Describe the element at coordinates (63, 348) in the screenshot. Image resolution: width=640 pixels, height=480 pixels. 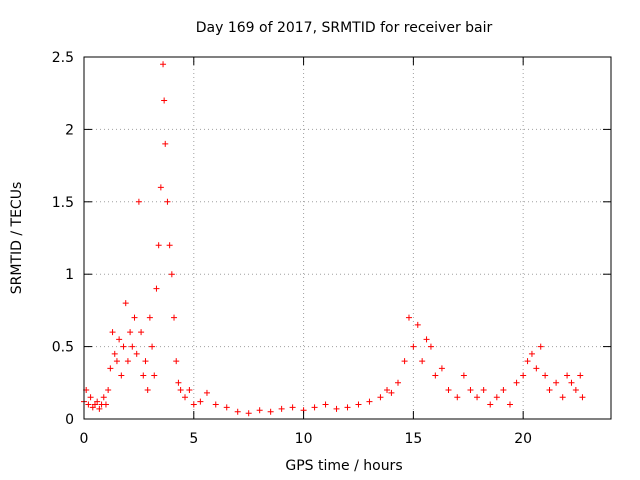
I see `y-tick-label: 0.5` at that location.